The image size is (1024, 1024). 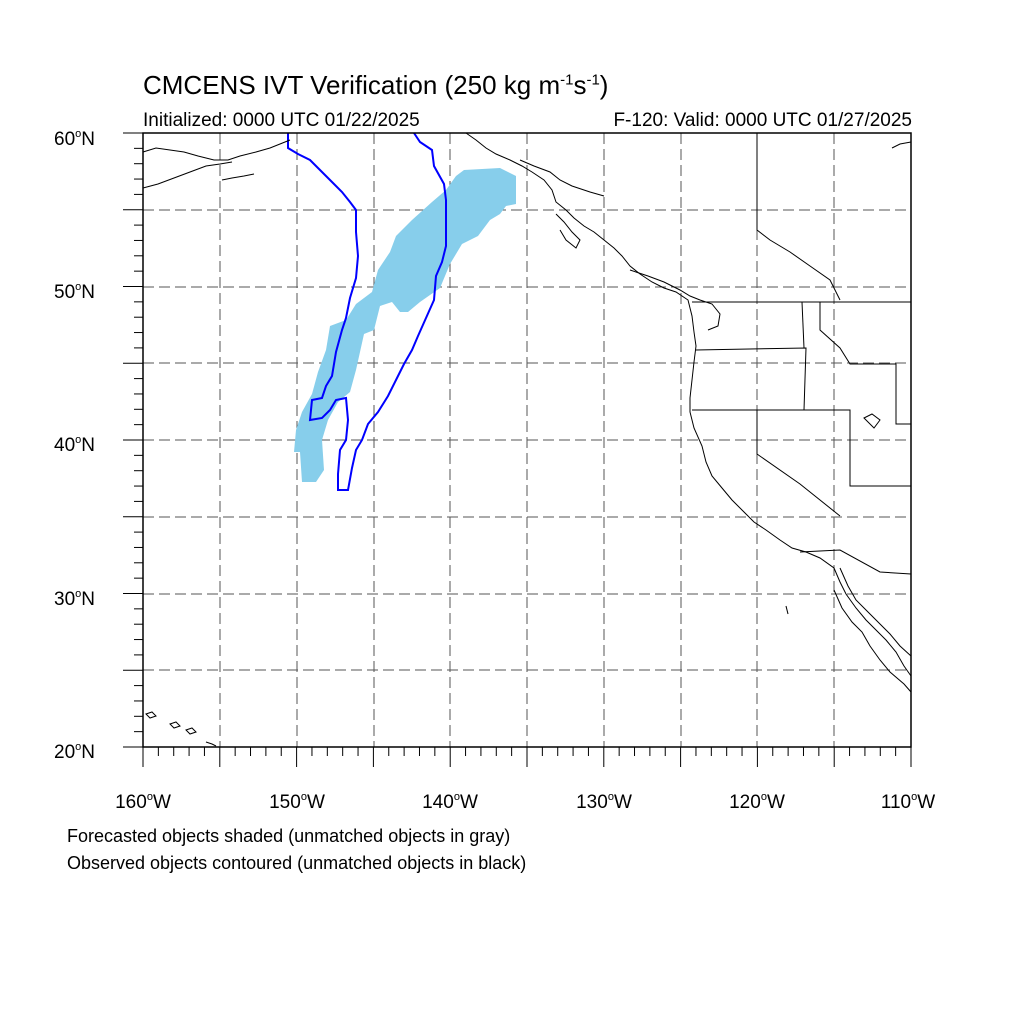 I want to click on lat-label-50n: 50oN, so click(x=74, y=292).